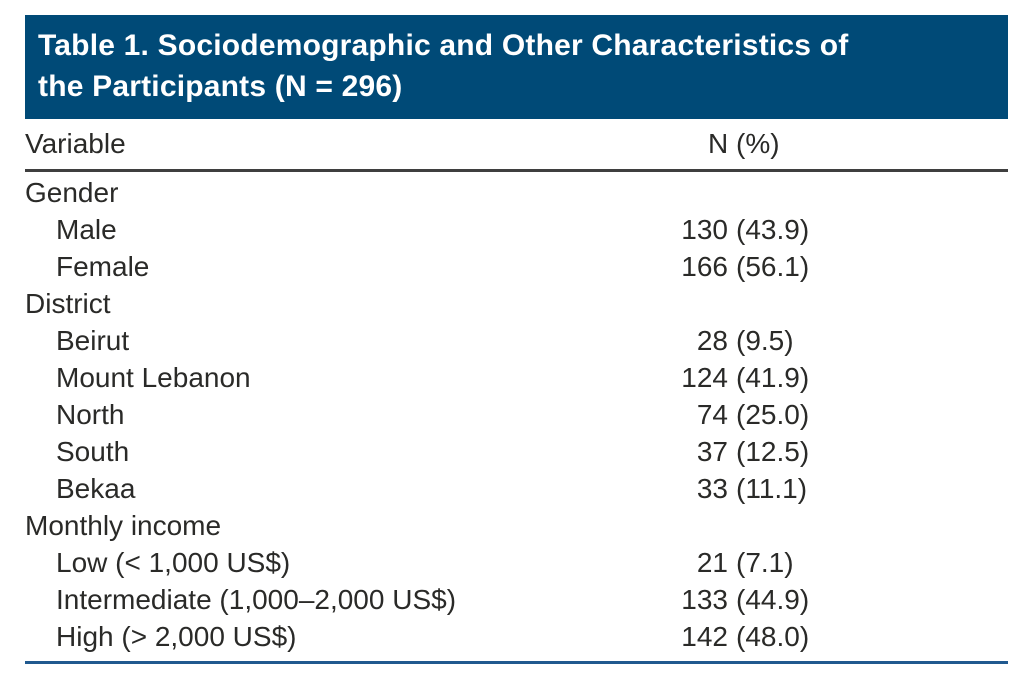  What do you see at coordinates (773, 266) in the screenshot?
I see `row-percent: (56.1)` at bounding box center [773, 266].